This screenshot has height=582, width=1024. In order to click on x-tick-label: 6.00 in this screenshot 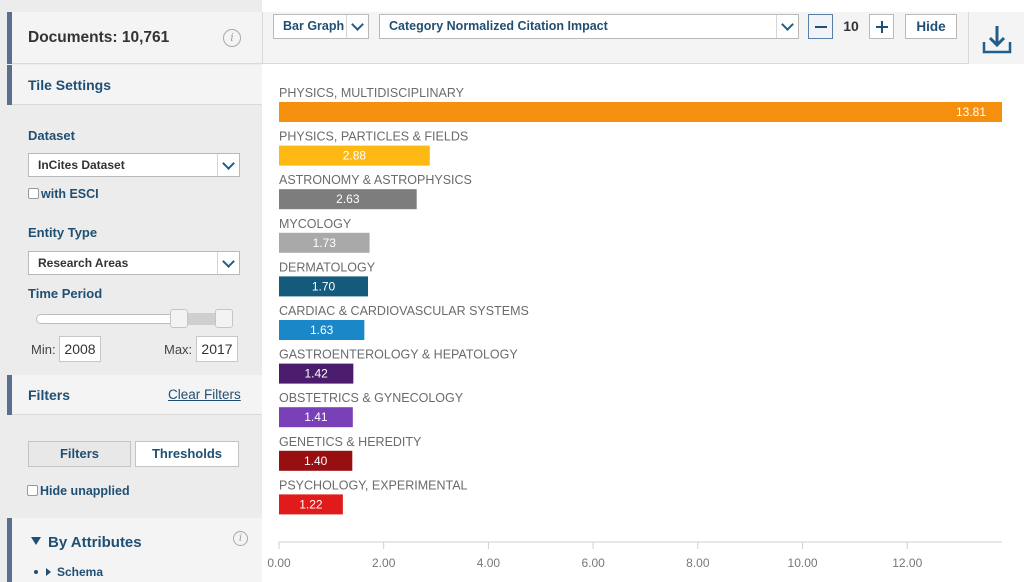, I will do `click(593, 563)`.